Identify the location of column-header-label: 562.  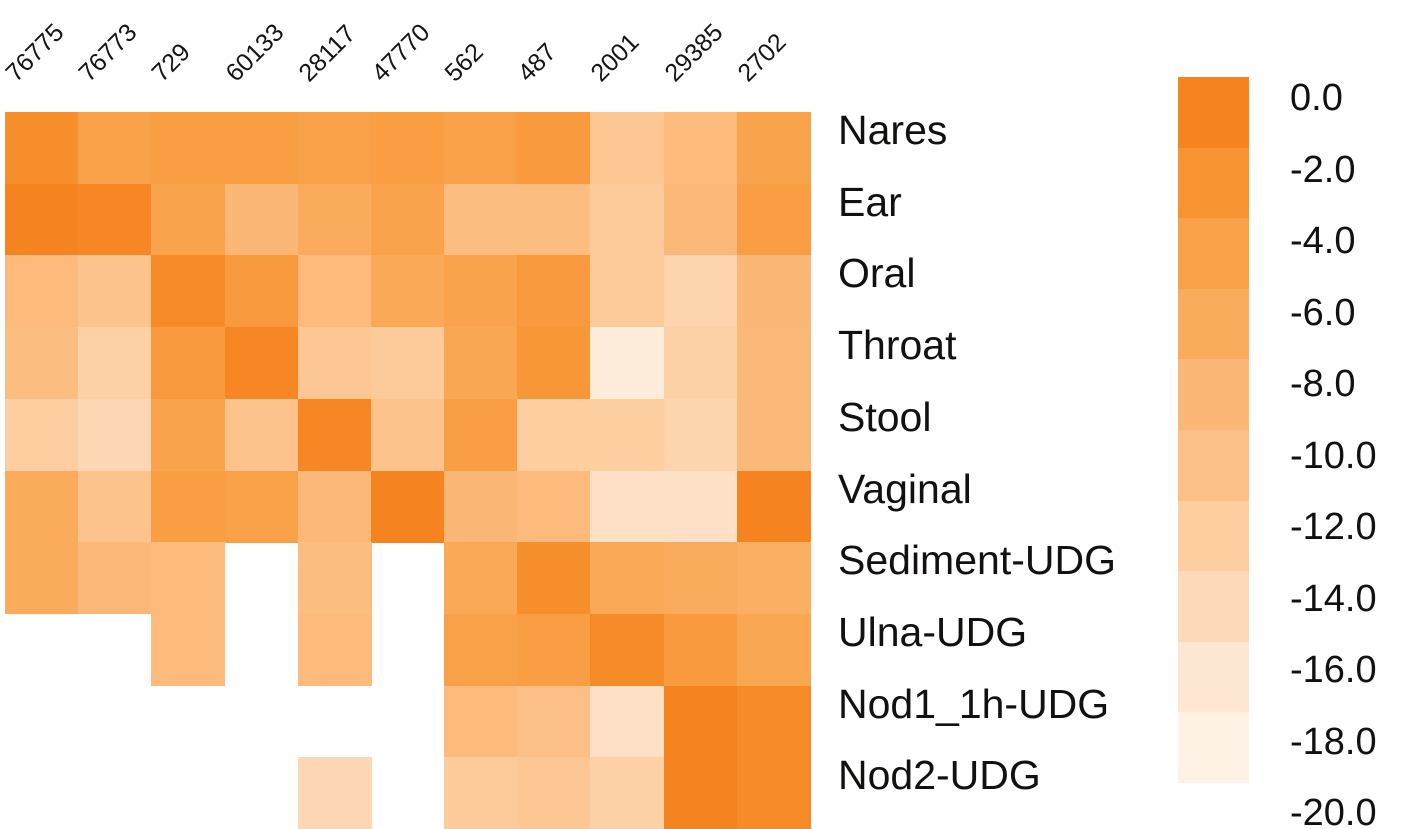
(464, 62).